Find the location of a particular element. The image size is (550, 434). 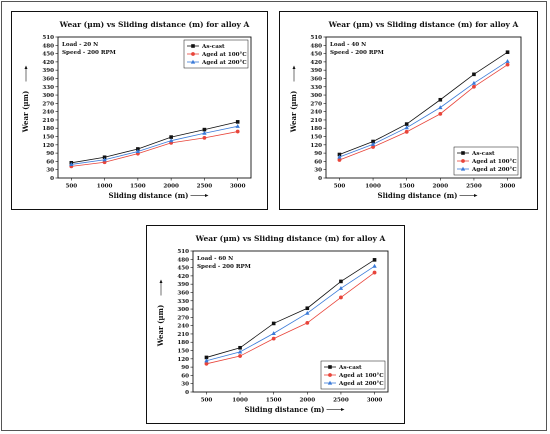

condition-note: Load - 20 N is located at coordinates (80, 45).